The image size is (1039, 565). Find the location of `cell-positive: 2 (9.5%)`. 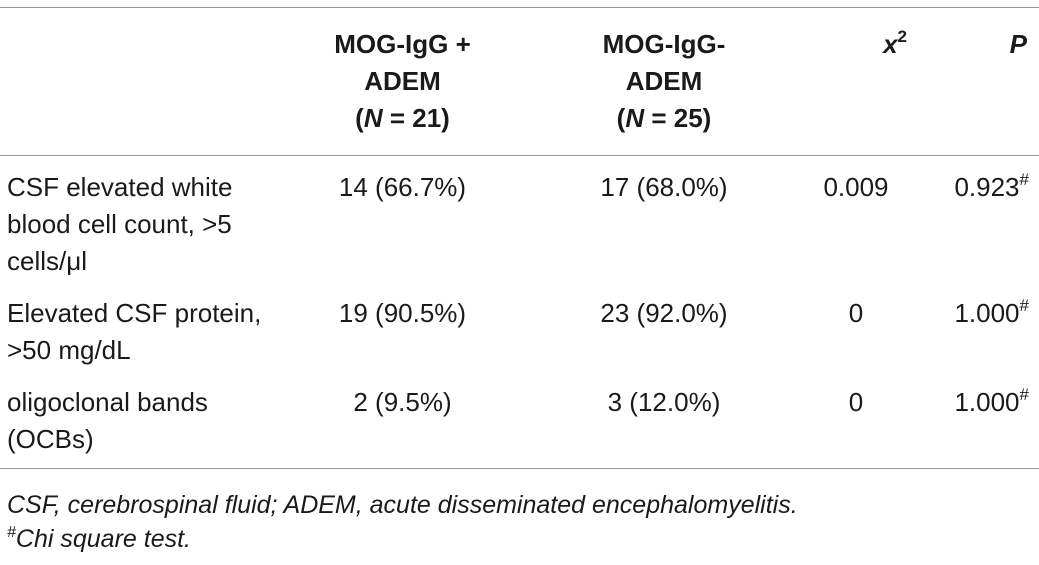

cell-positive: 2 (9.5%) is located at coordinates (402, 402).